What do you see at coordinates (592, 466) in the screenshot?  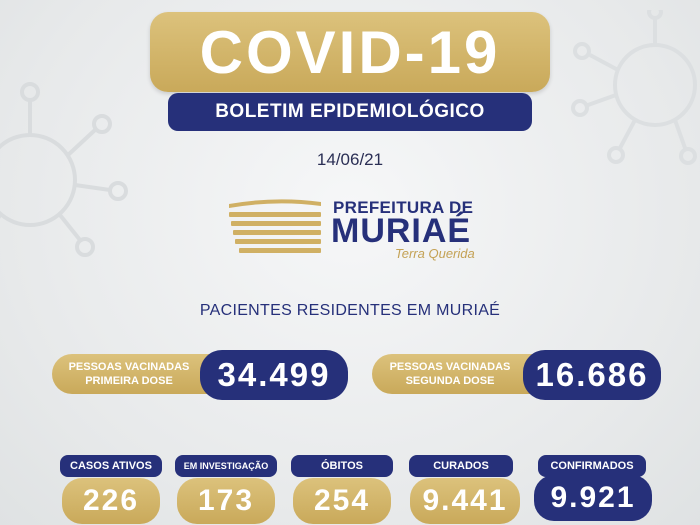 I see `confirmed-label: CONFIRMADOS` at bounding box center [592, 466].